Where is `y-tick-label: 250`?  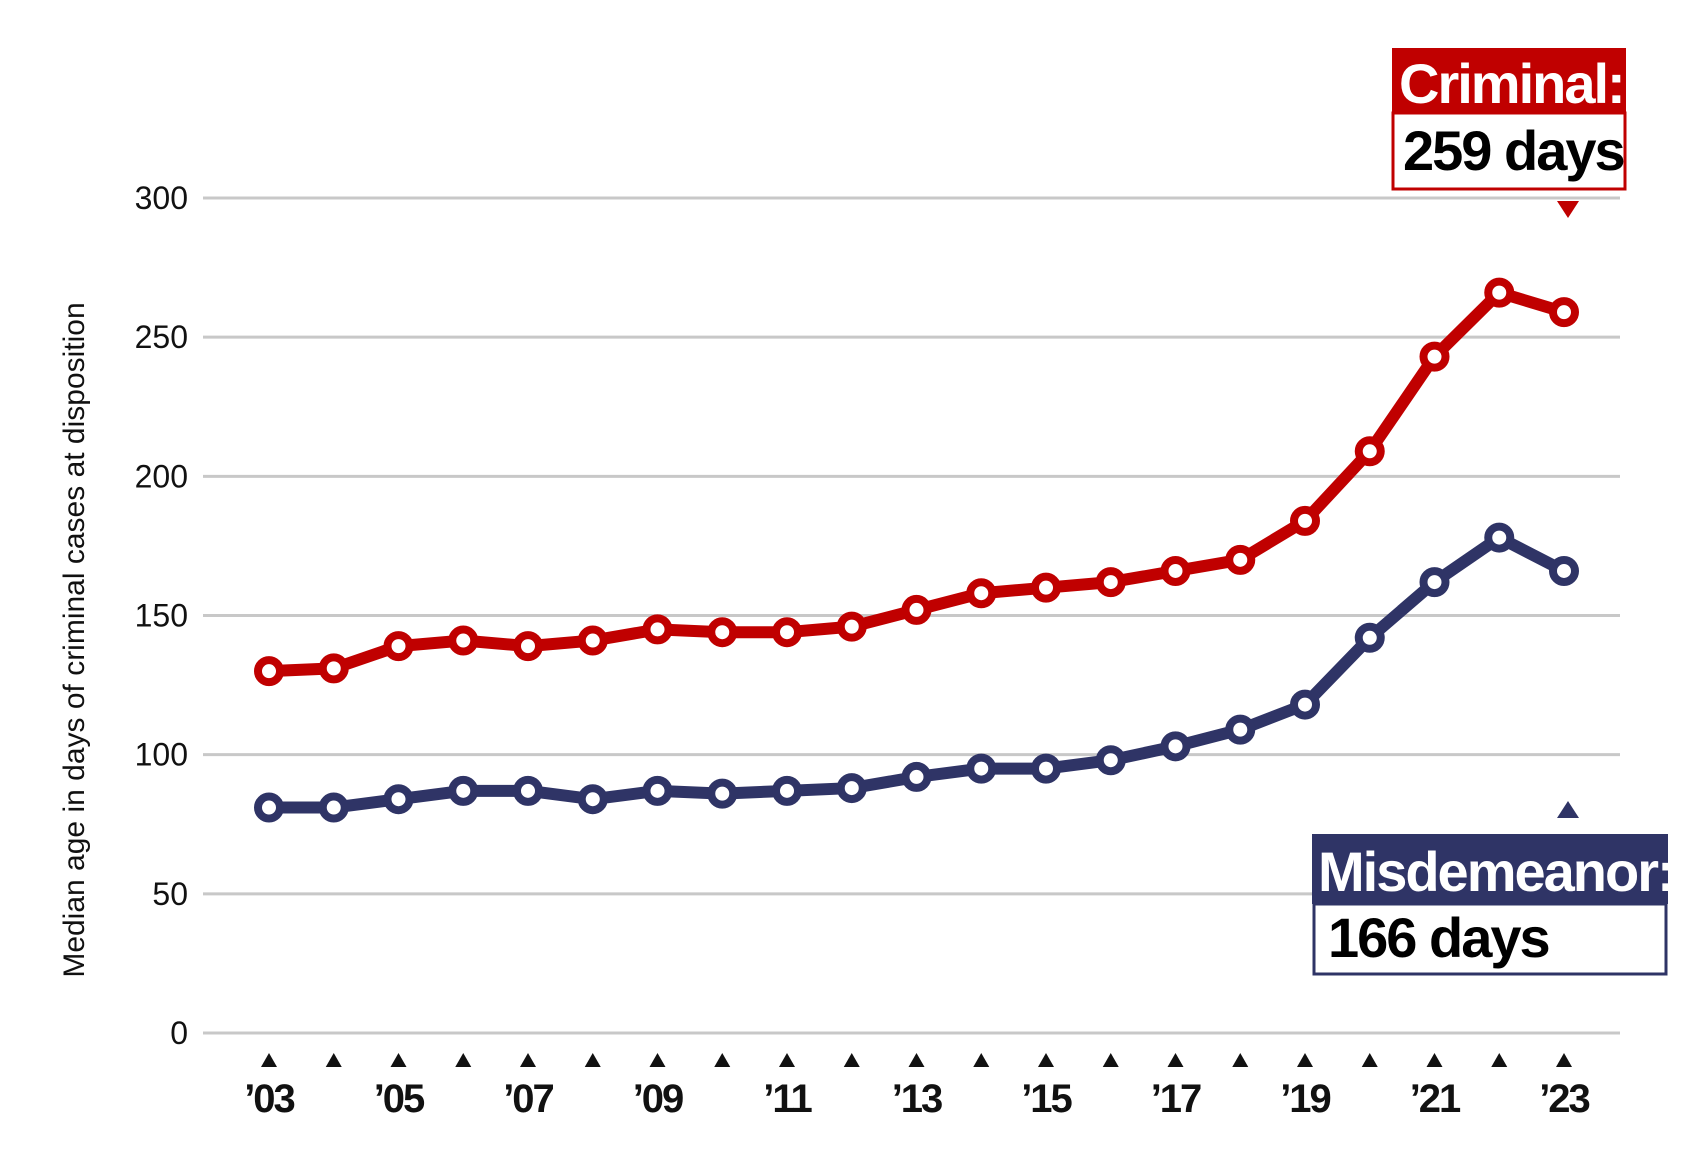 y-tick-label: 250 is located at coordinates (161, 337).